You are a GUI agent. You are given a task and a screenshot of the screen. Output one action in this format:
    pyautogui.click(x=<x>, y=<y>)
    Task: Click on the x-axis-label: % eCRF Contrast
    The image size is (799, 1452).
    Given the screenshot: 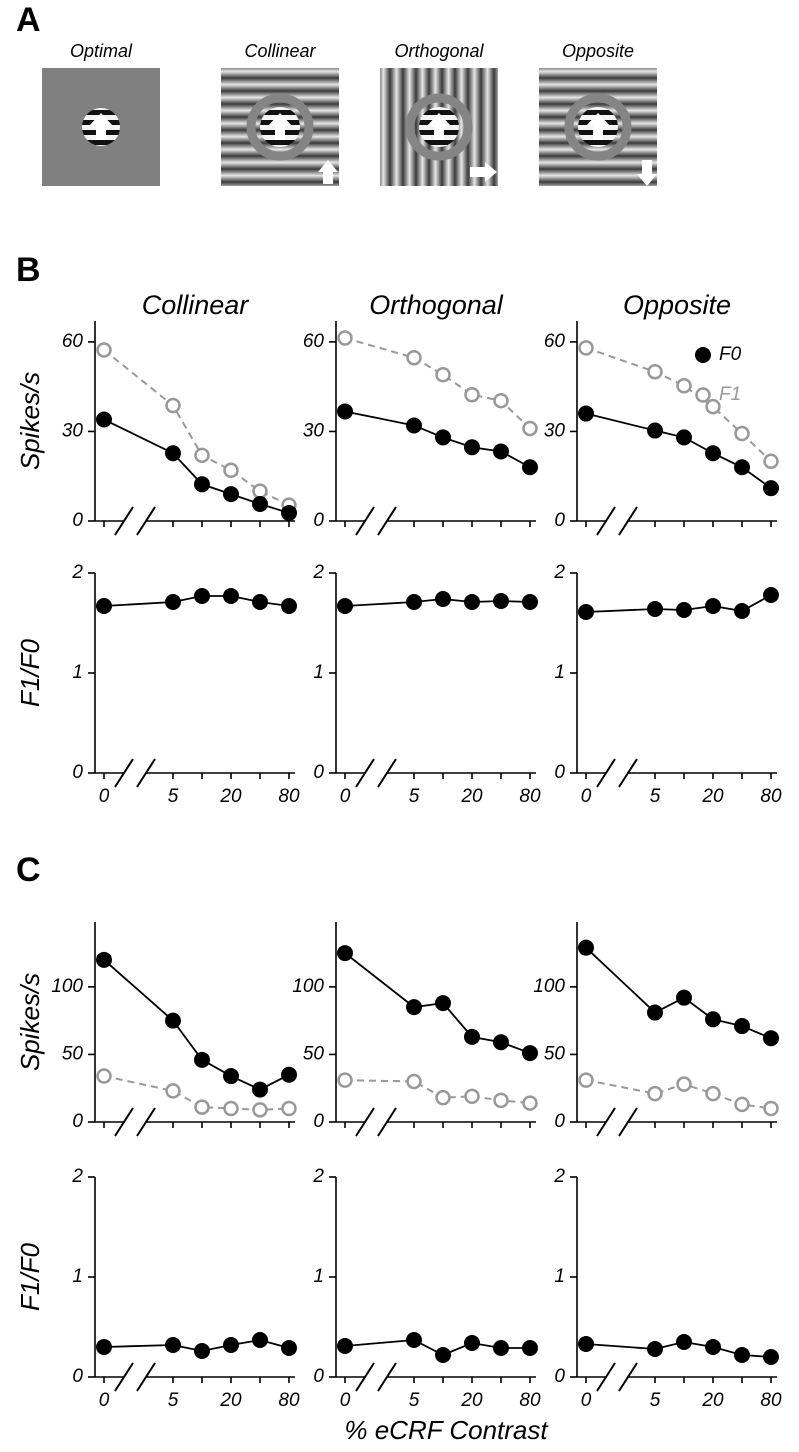 What is the action you would take?
    pyautogui.click(x=446, y=1430)
    